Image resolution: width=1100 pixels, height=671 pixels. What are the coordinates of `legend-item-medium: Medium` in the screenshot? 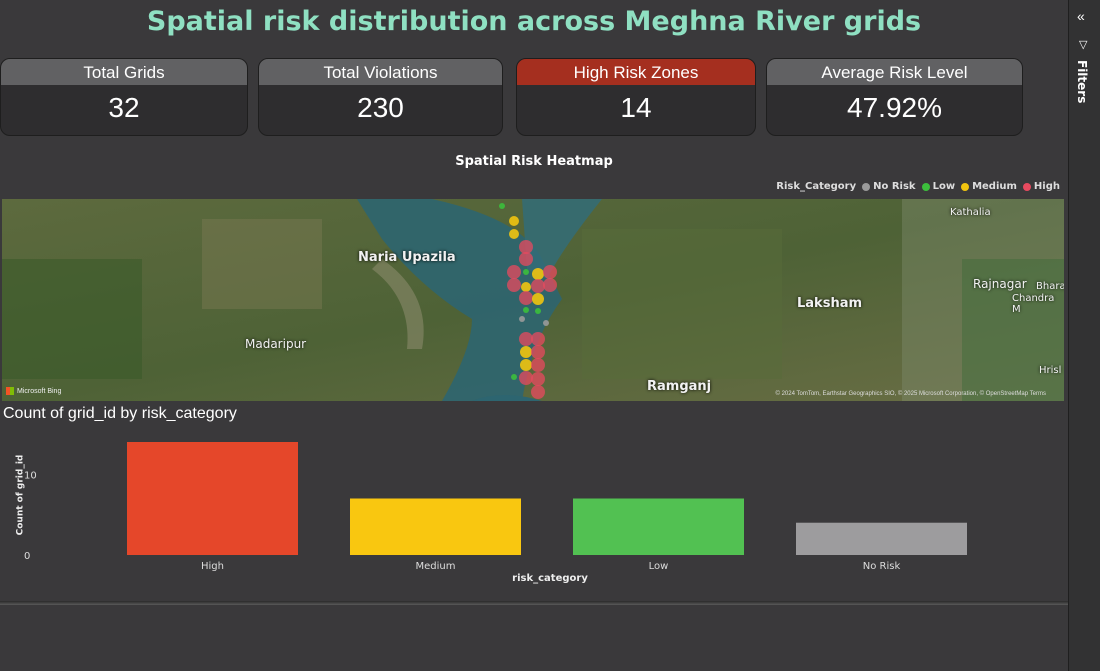 It's located at (989, 186).